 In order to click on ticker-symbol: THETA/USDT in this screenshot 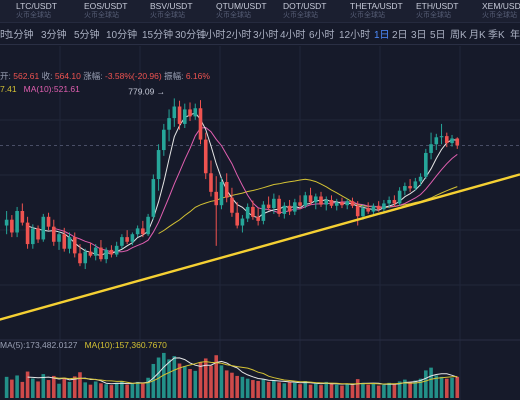, I will do `click(376, 6)`.